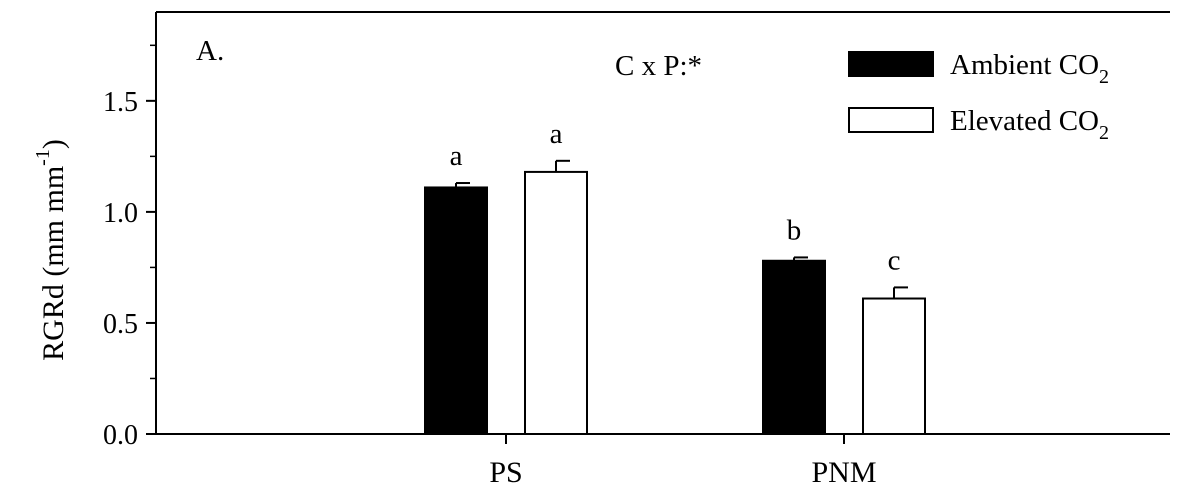 The image size is (1181, 492). Describe the element at coordinates (120, 102) in the screenshot. I see `y-tick-label: 1.5` at that location.